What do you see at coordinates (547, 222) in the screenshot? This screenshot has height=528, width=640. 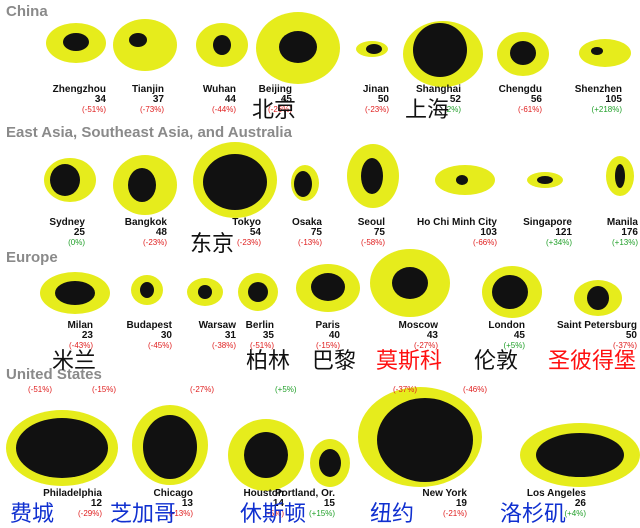 I see `singapore-city-name: Singapore` at bounding box center [547, 222].